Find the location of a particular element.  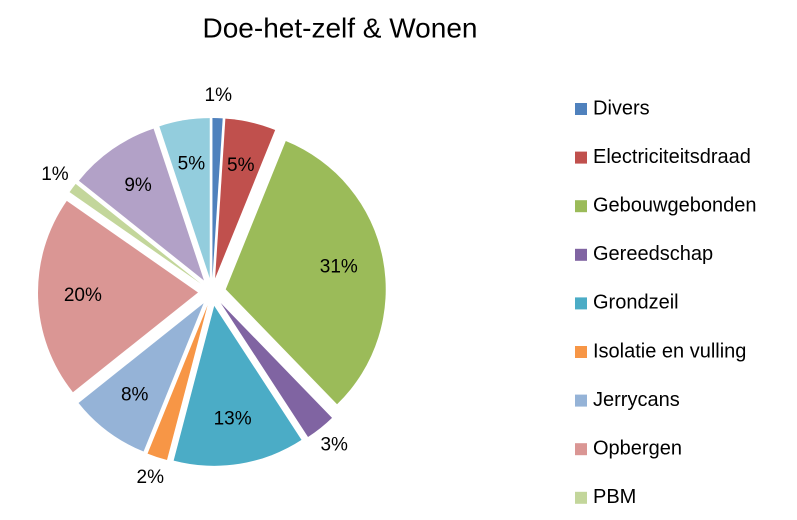

legend-label: Divers is located at coordinates (621, 108).